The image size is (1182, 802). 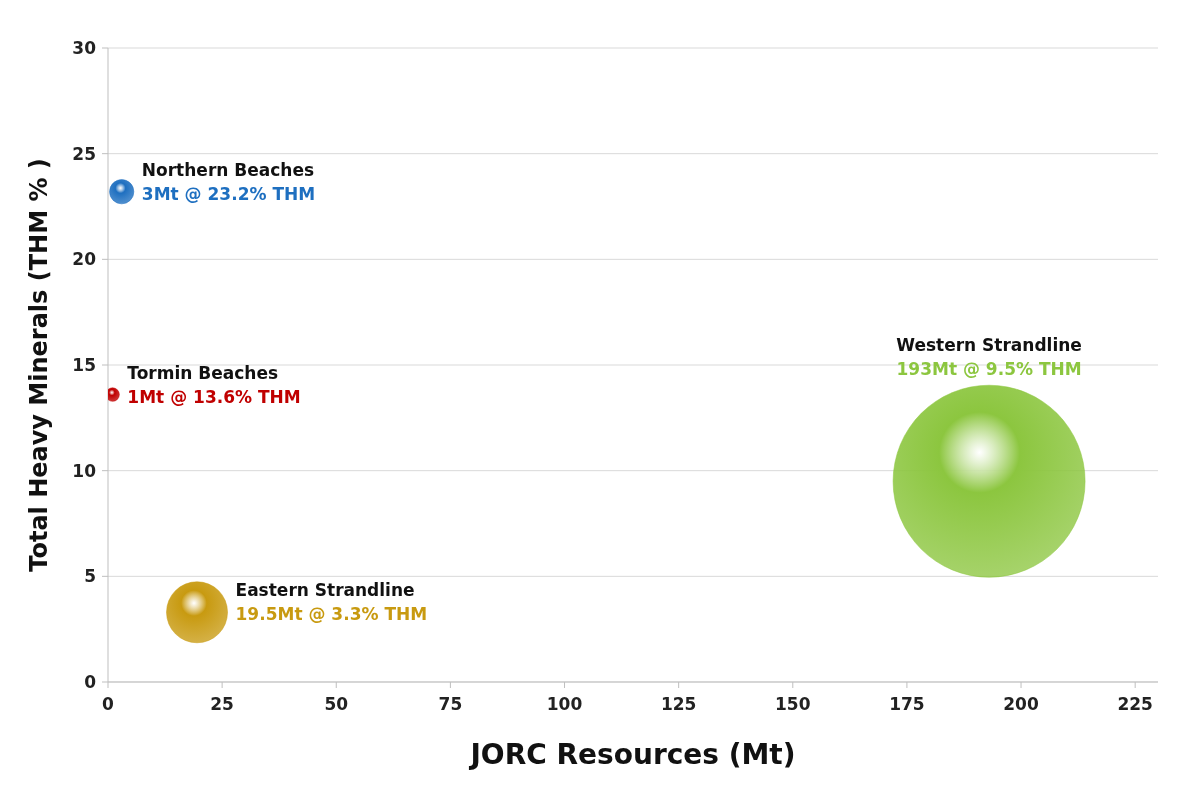 What do you see at coordinates (84, 259) in the screenshot?
I see `y-tick-label: 20` at bounding box center [84, 259].